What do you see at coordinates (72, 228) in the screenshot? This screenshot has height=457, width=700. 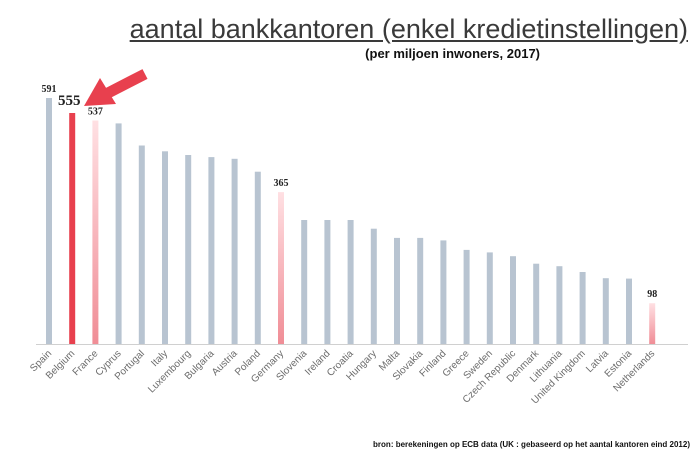 I see `bar-belgium` at bounding box center [72, 228].